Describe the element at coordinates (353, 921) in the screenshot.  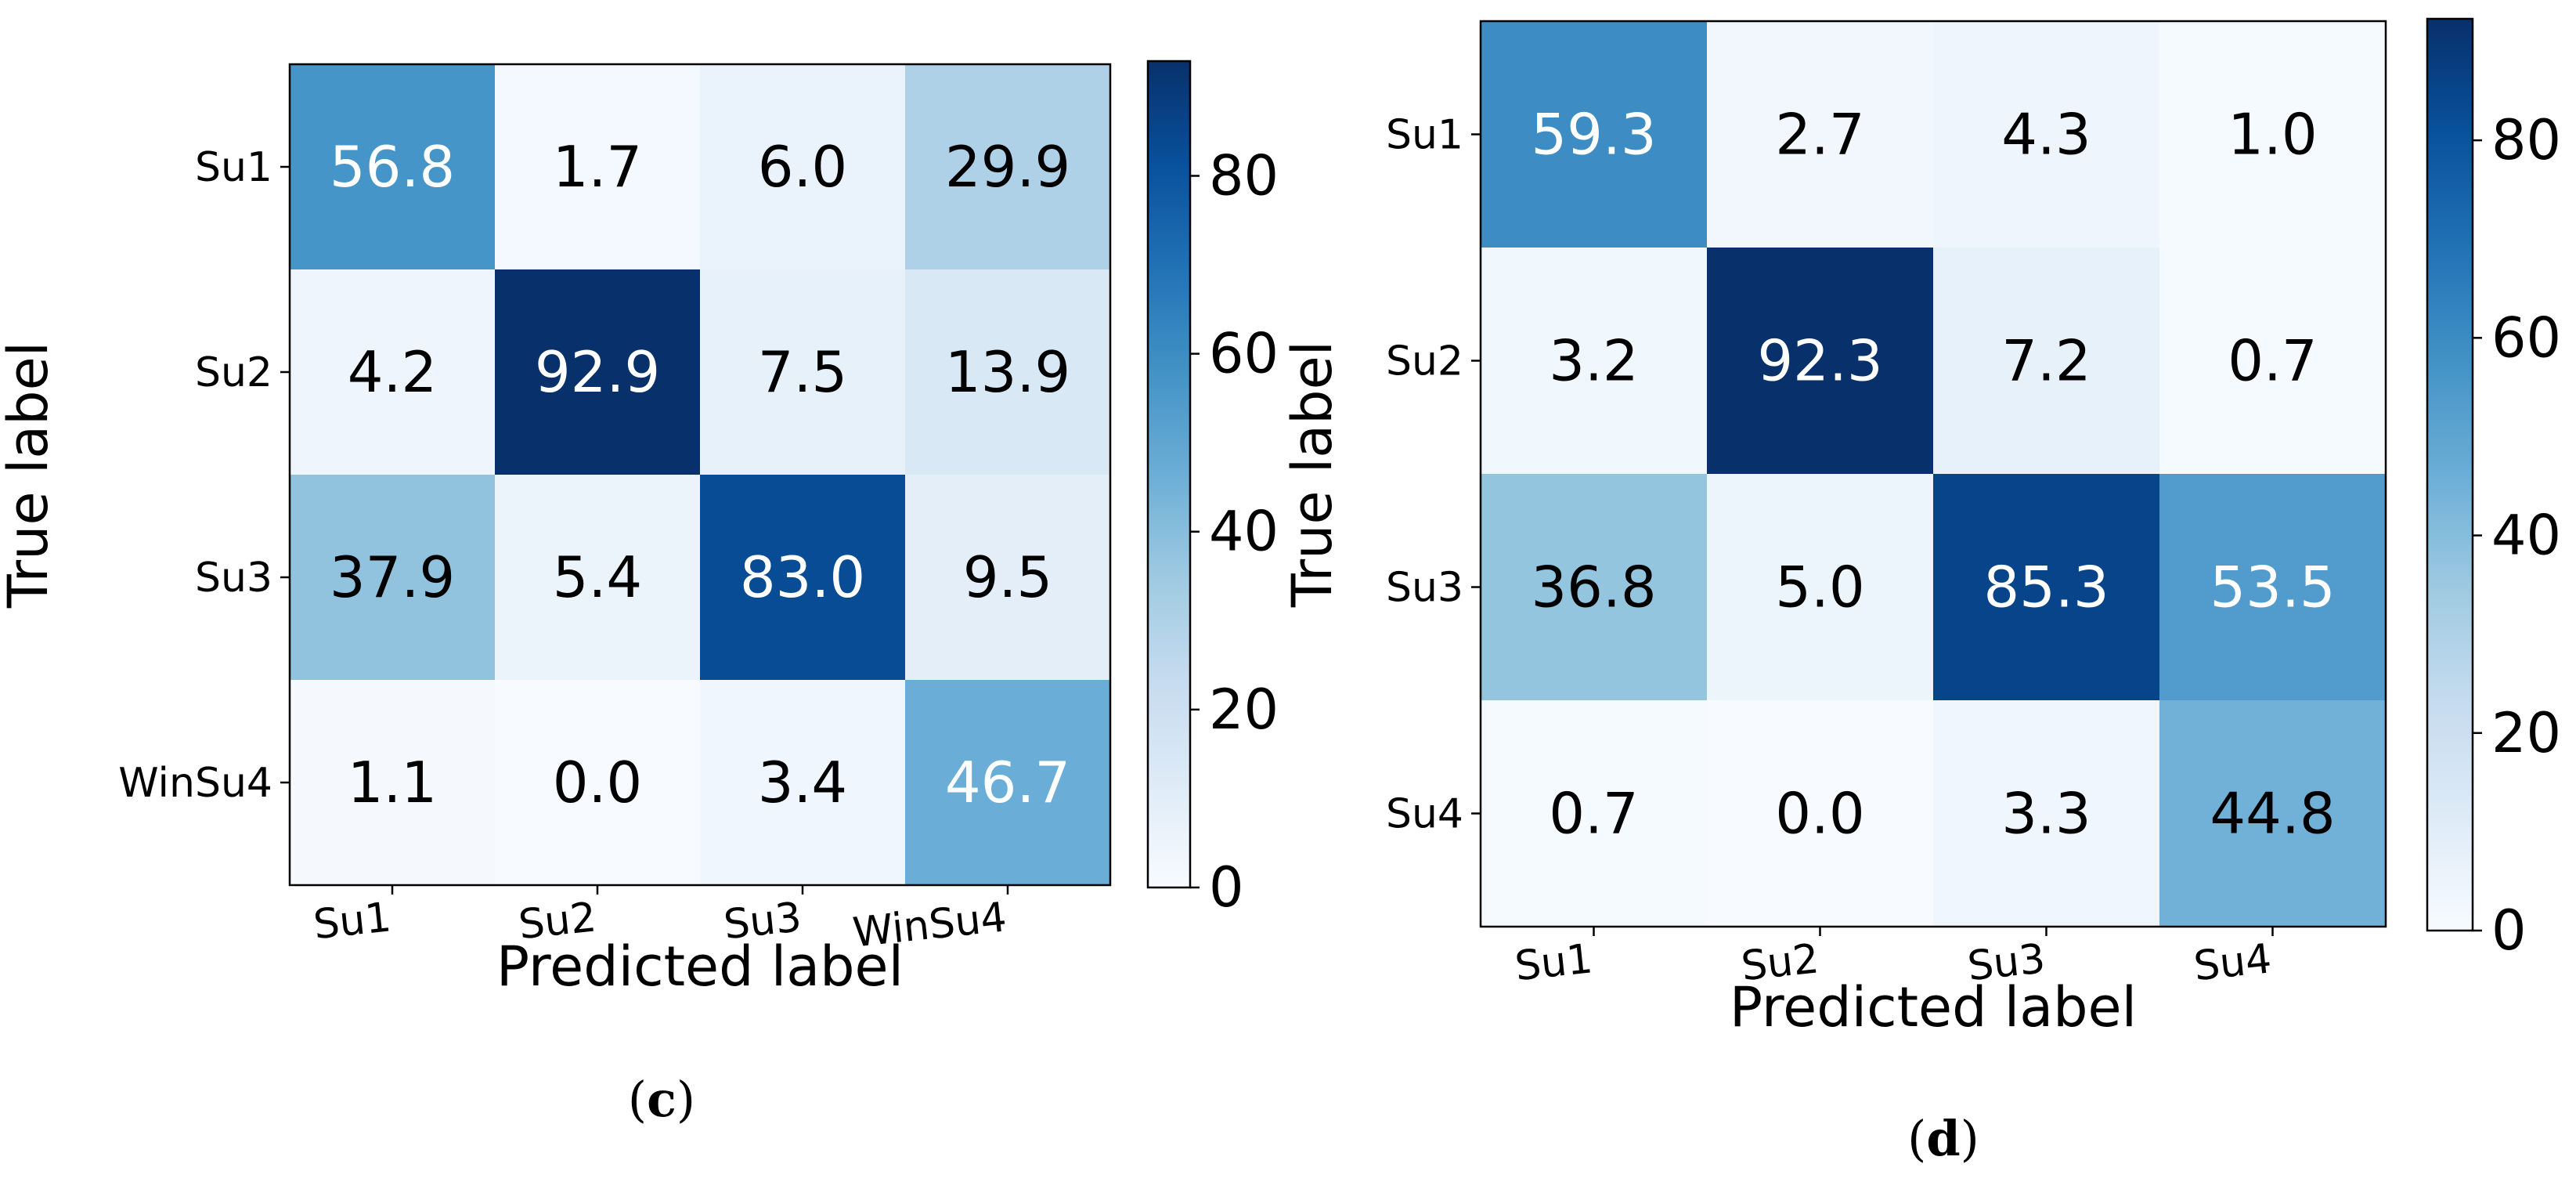
I see `x-tick-label: Su1` at that location.